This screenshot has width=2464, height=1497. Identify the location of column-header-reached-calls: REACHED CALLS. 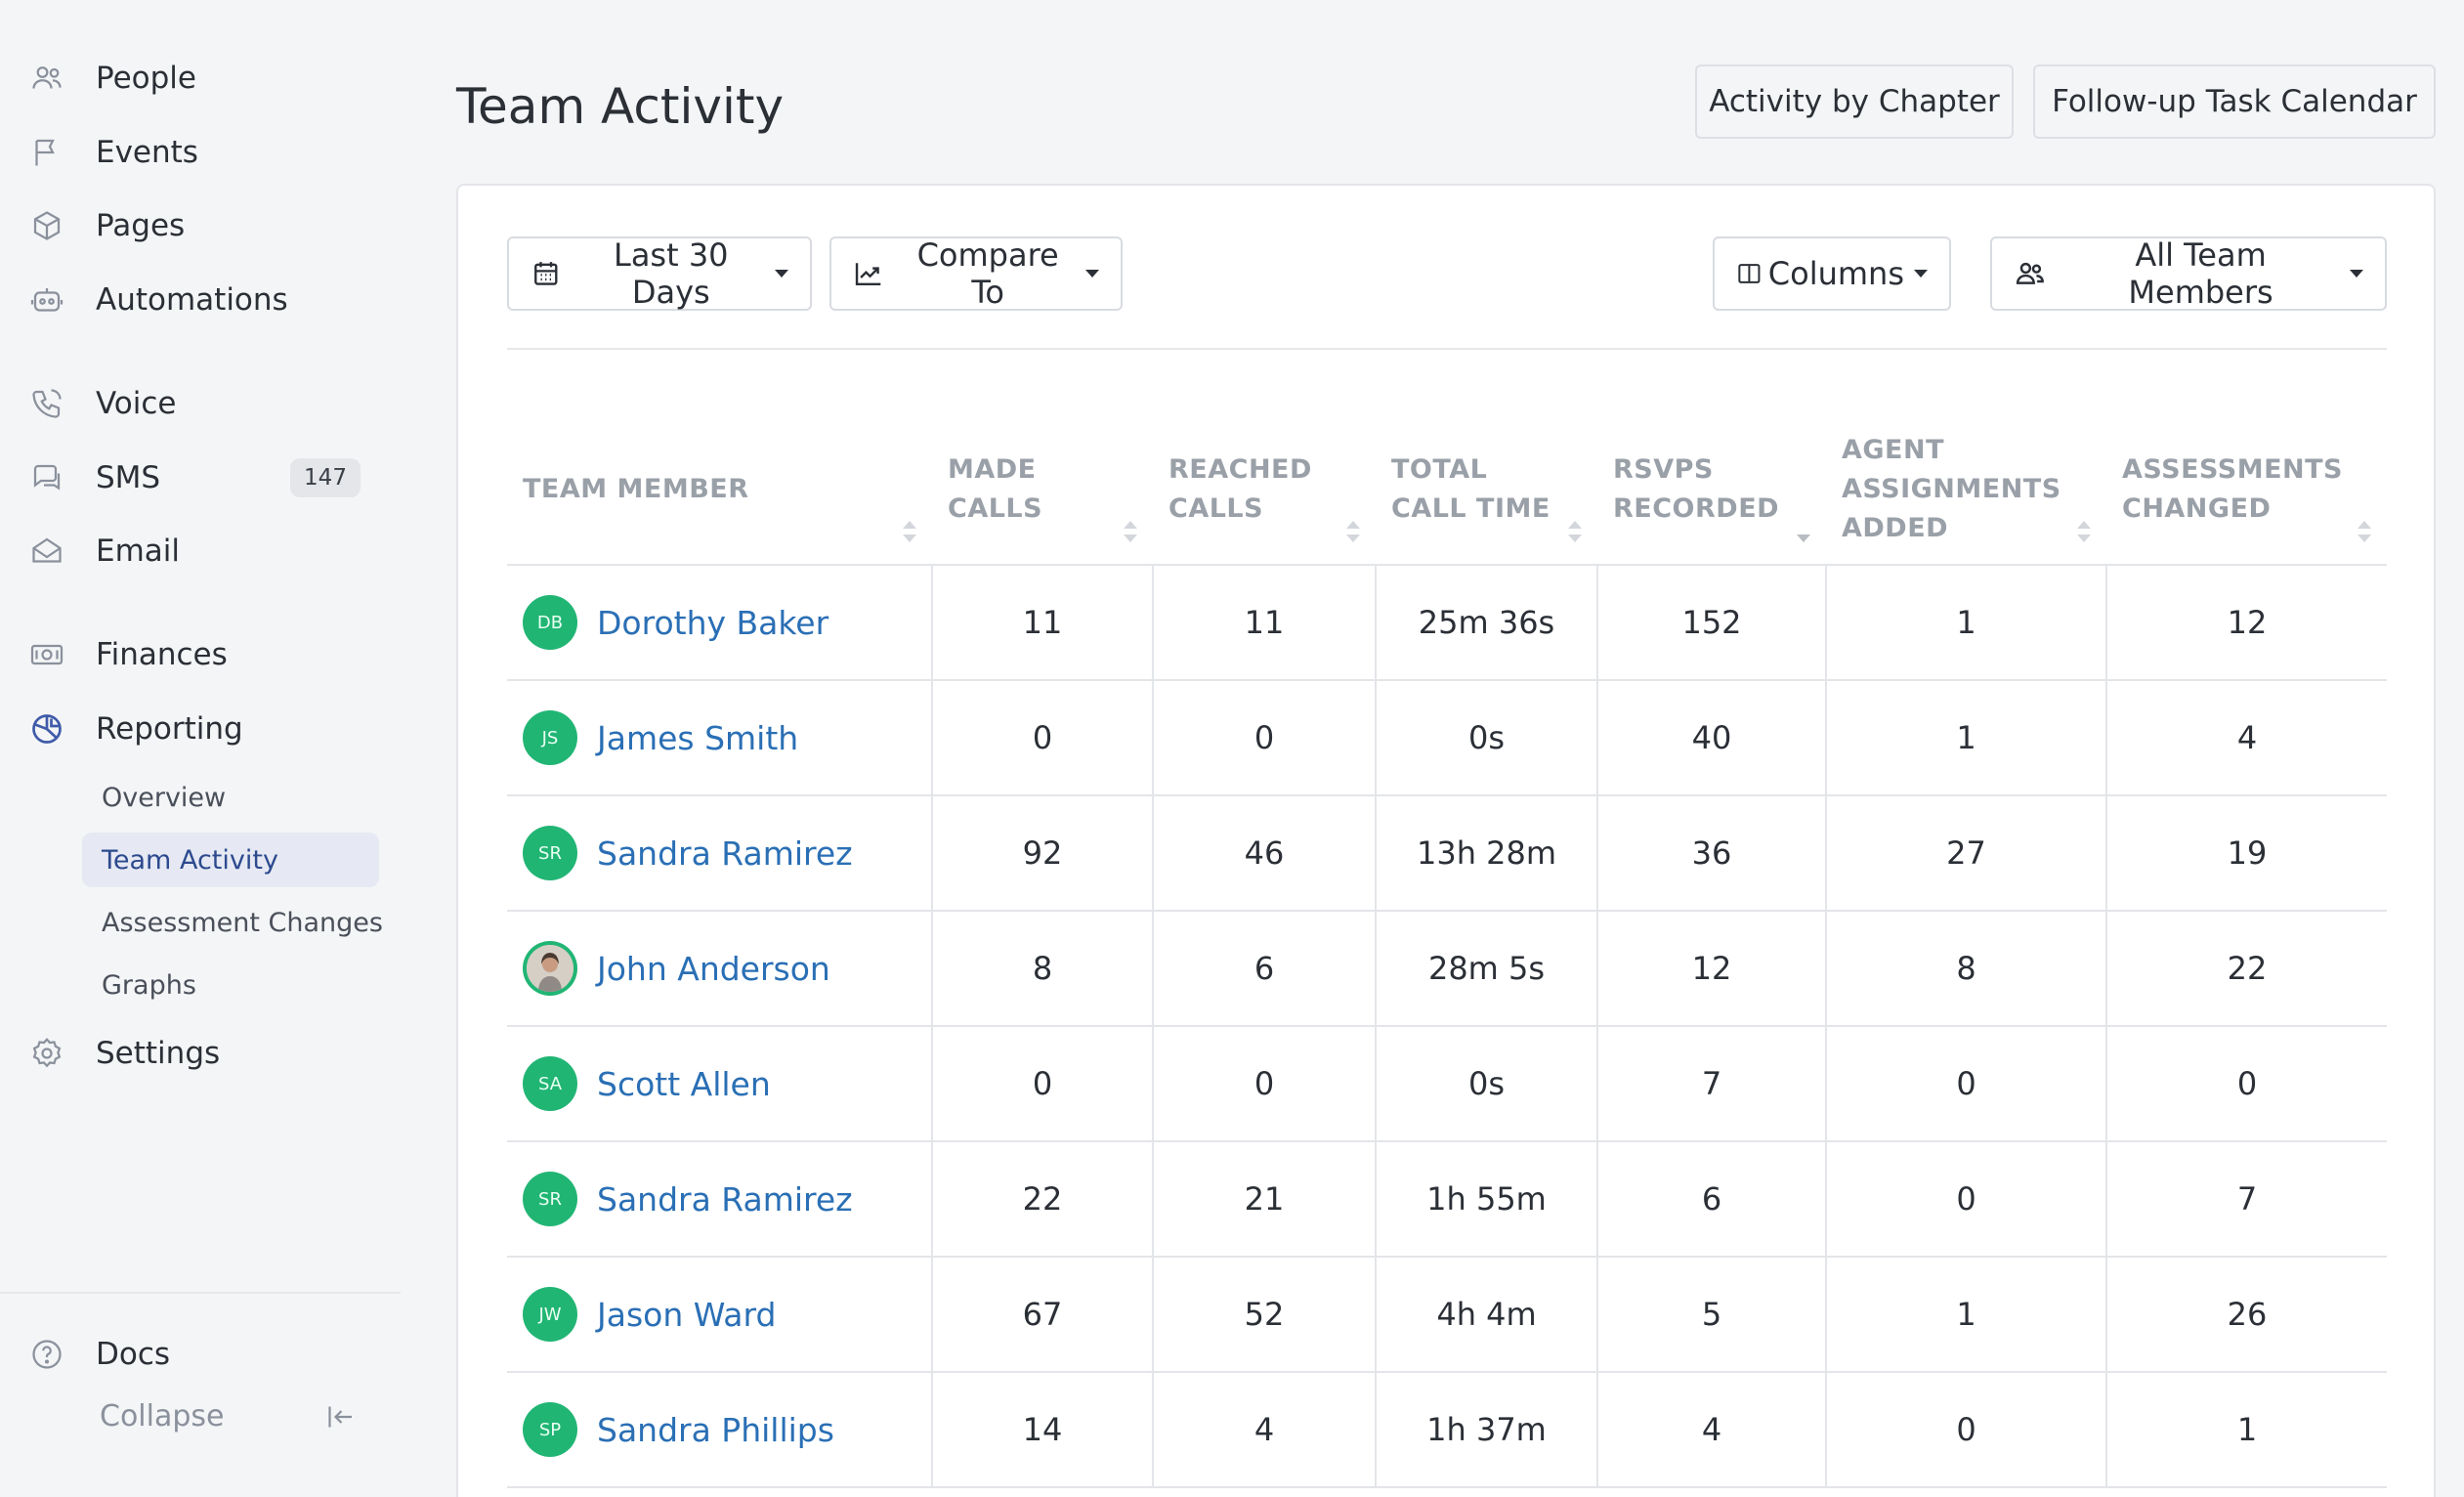
(1264, 490).